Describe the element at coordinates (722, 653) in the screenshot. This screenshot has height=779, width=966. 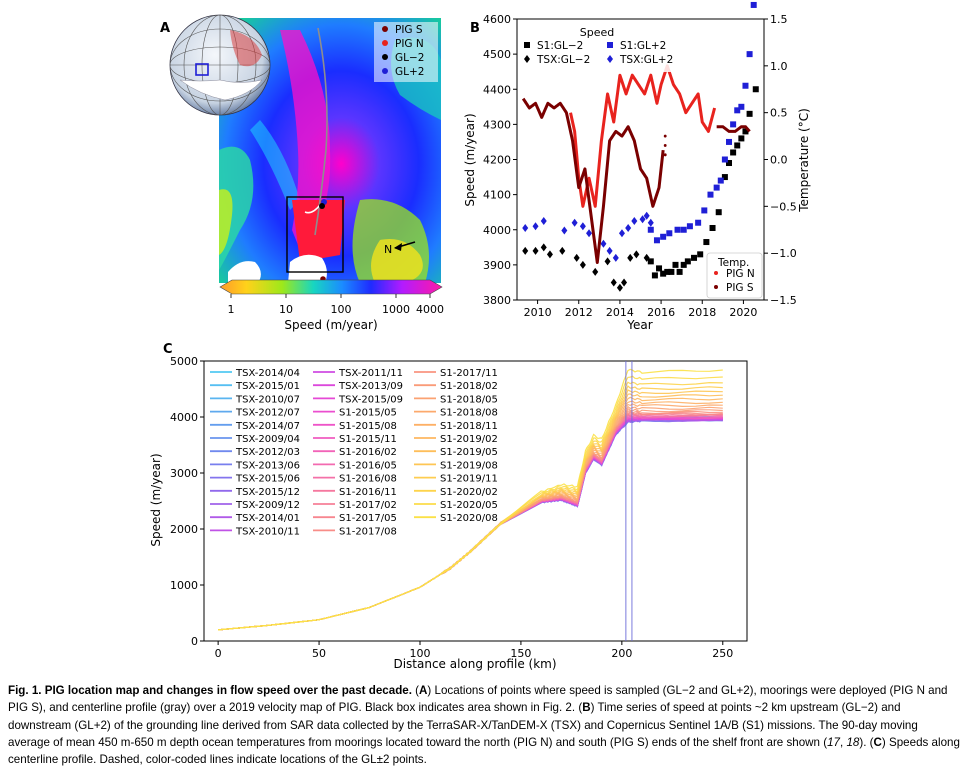
I see `x-tick-label: 250` at that location.